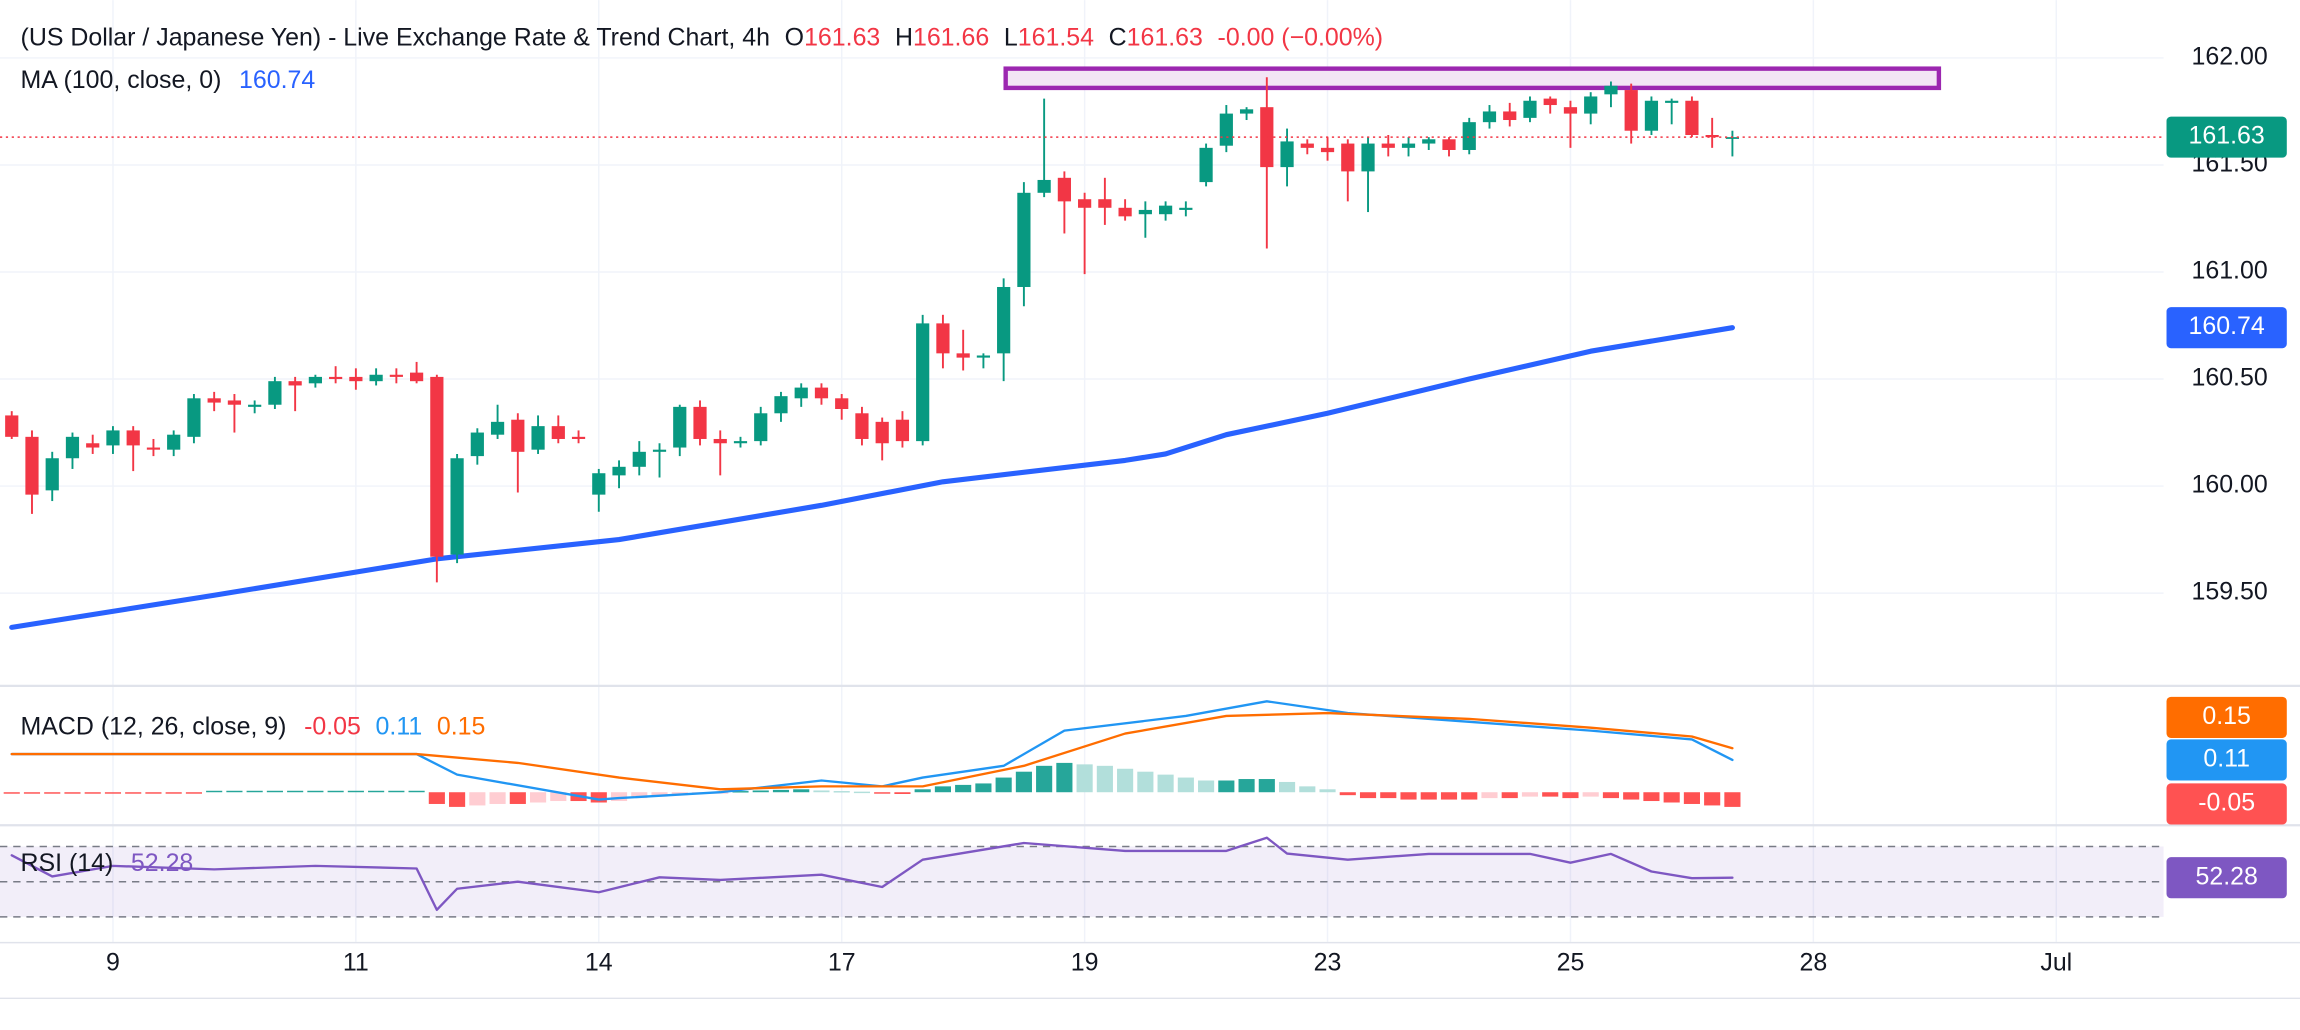  What do you see at coordinates (872, 751) in the screenshot?
I see `signal-line` at bounding box center [872, 751].